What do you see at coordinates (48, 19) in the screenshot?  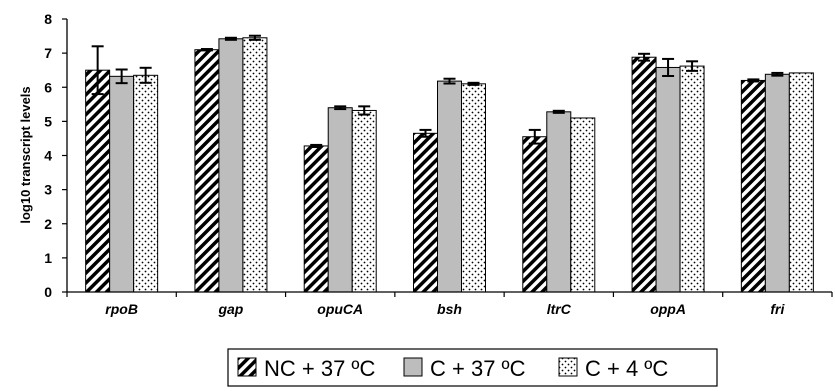 I see `y-tick-label: 8` at bounding box center [48, 19].